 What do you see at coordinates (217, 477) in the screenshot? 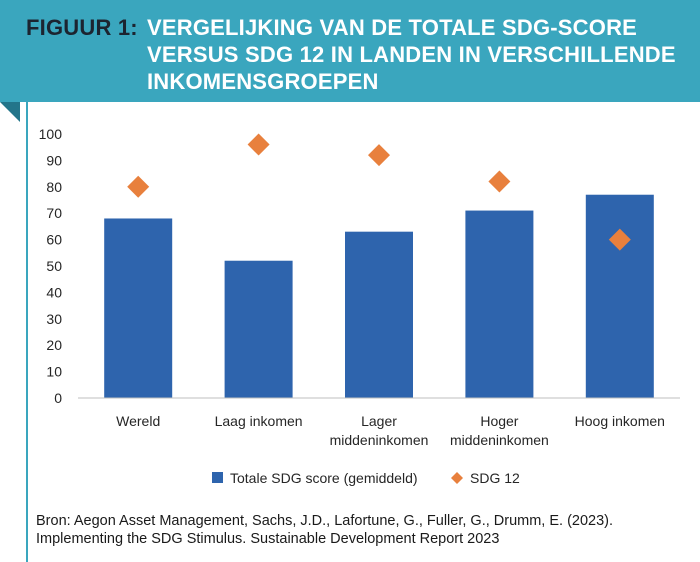
I see `legend-bar-swatch` at bounding box center [217, 477].